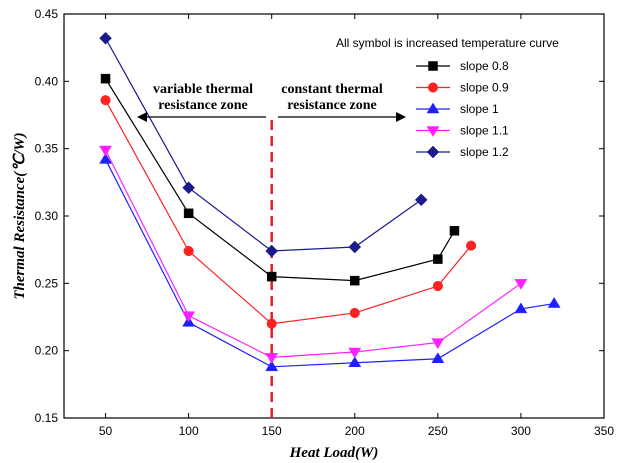 Image resolution: width=619 pixels, height=463 pixels. Describe the element at coordinates (332, 89) in the screenshot. I see `zone-right-line1: constant thermal` at that location.